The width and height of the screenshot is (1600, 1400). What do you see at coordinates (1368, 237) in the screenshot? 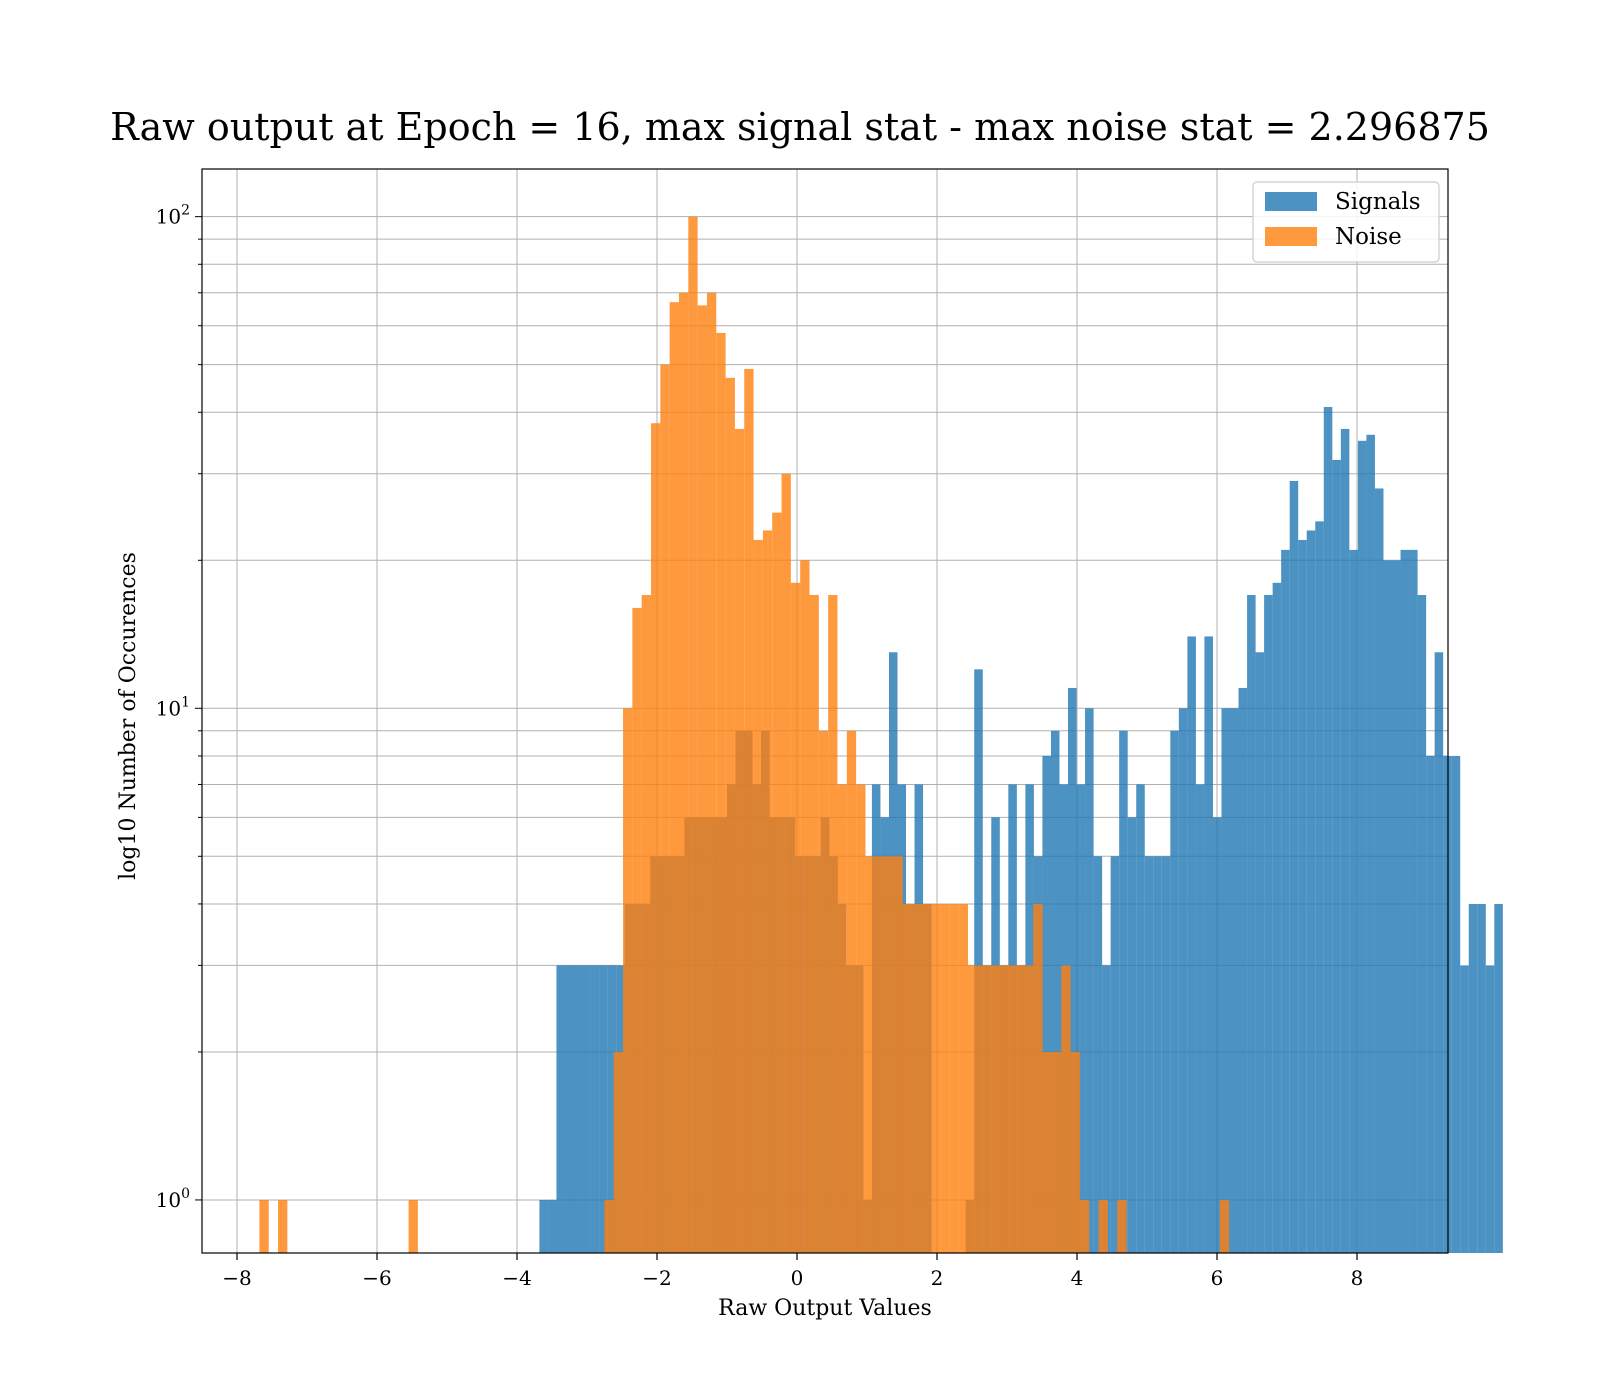
I see `legend-label-noise: Noise` at bounding box center [1368, 237].